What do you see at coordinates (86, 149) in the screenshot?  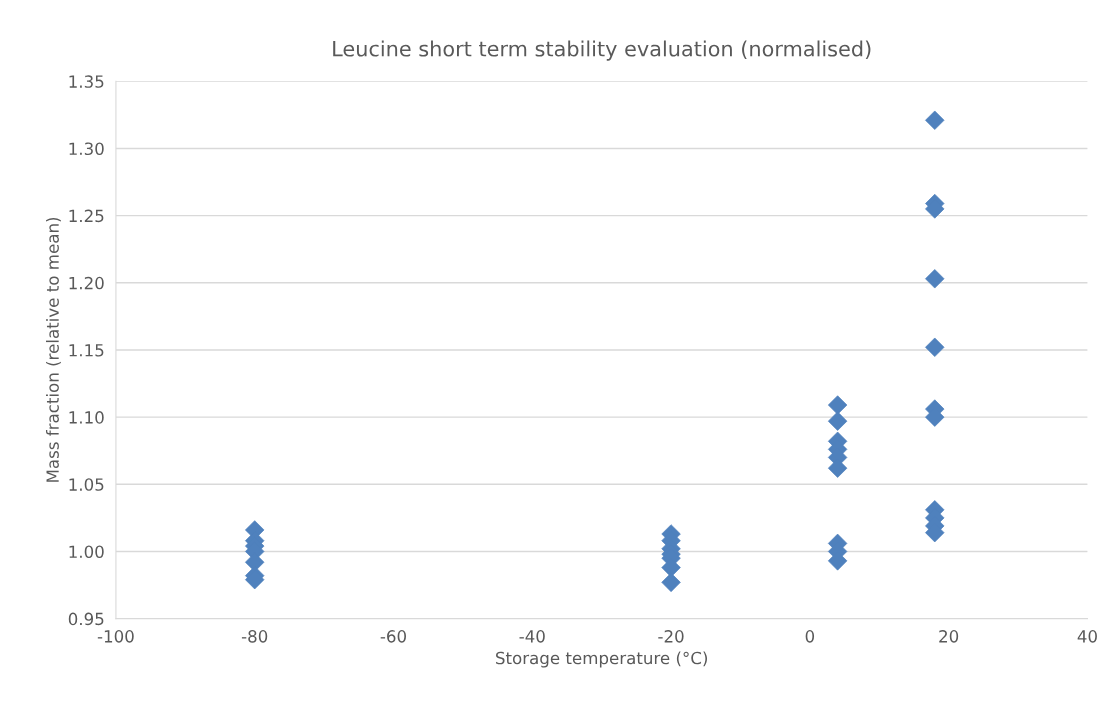 I see `y-tick-label: 1.30` at bounding box center [86, 149].